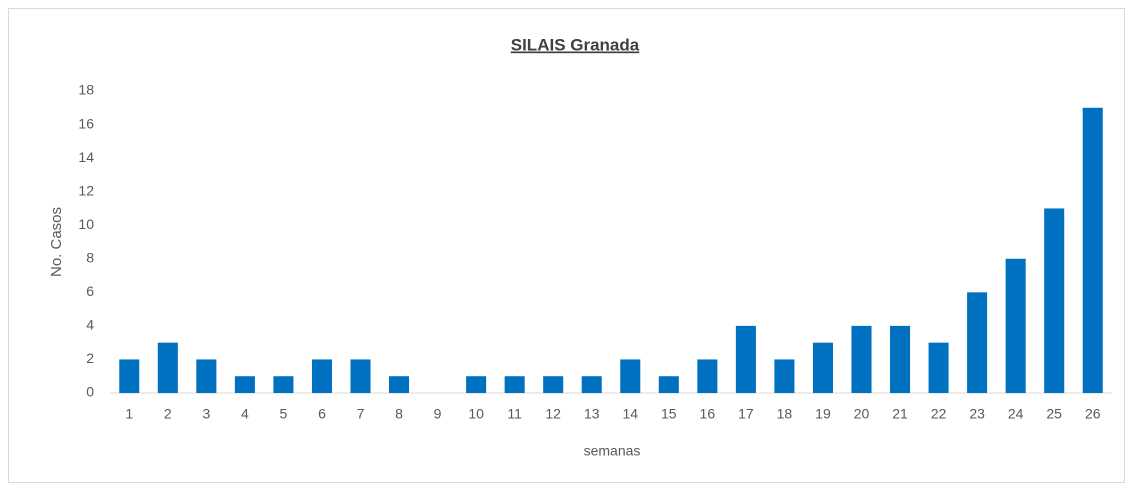 The height and width of the screenshot is (496, 1133). I want to click on x-tick-label: 23, so click(977, 414).